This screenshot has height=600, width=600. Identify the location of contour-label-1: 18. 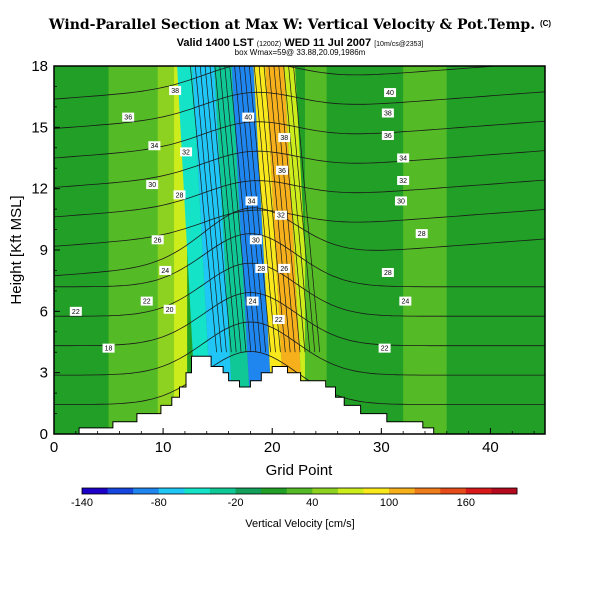
(108, 348).